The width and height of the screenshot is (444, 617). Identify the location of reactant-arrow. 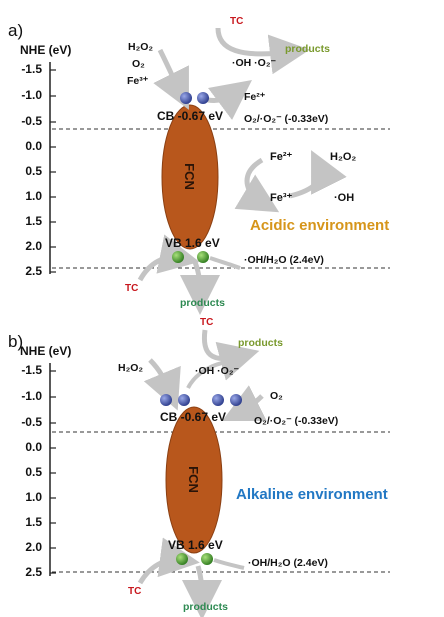
(171, 79).